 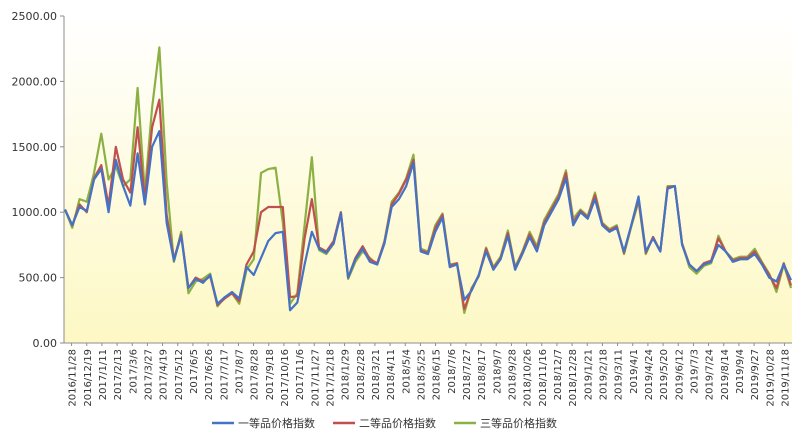 What do you see at coordinates (421, 374) in the screenshot?
I see `x-tick-label: 2018/5/25` at bounding box center [421, 374].